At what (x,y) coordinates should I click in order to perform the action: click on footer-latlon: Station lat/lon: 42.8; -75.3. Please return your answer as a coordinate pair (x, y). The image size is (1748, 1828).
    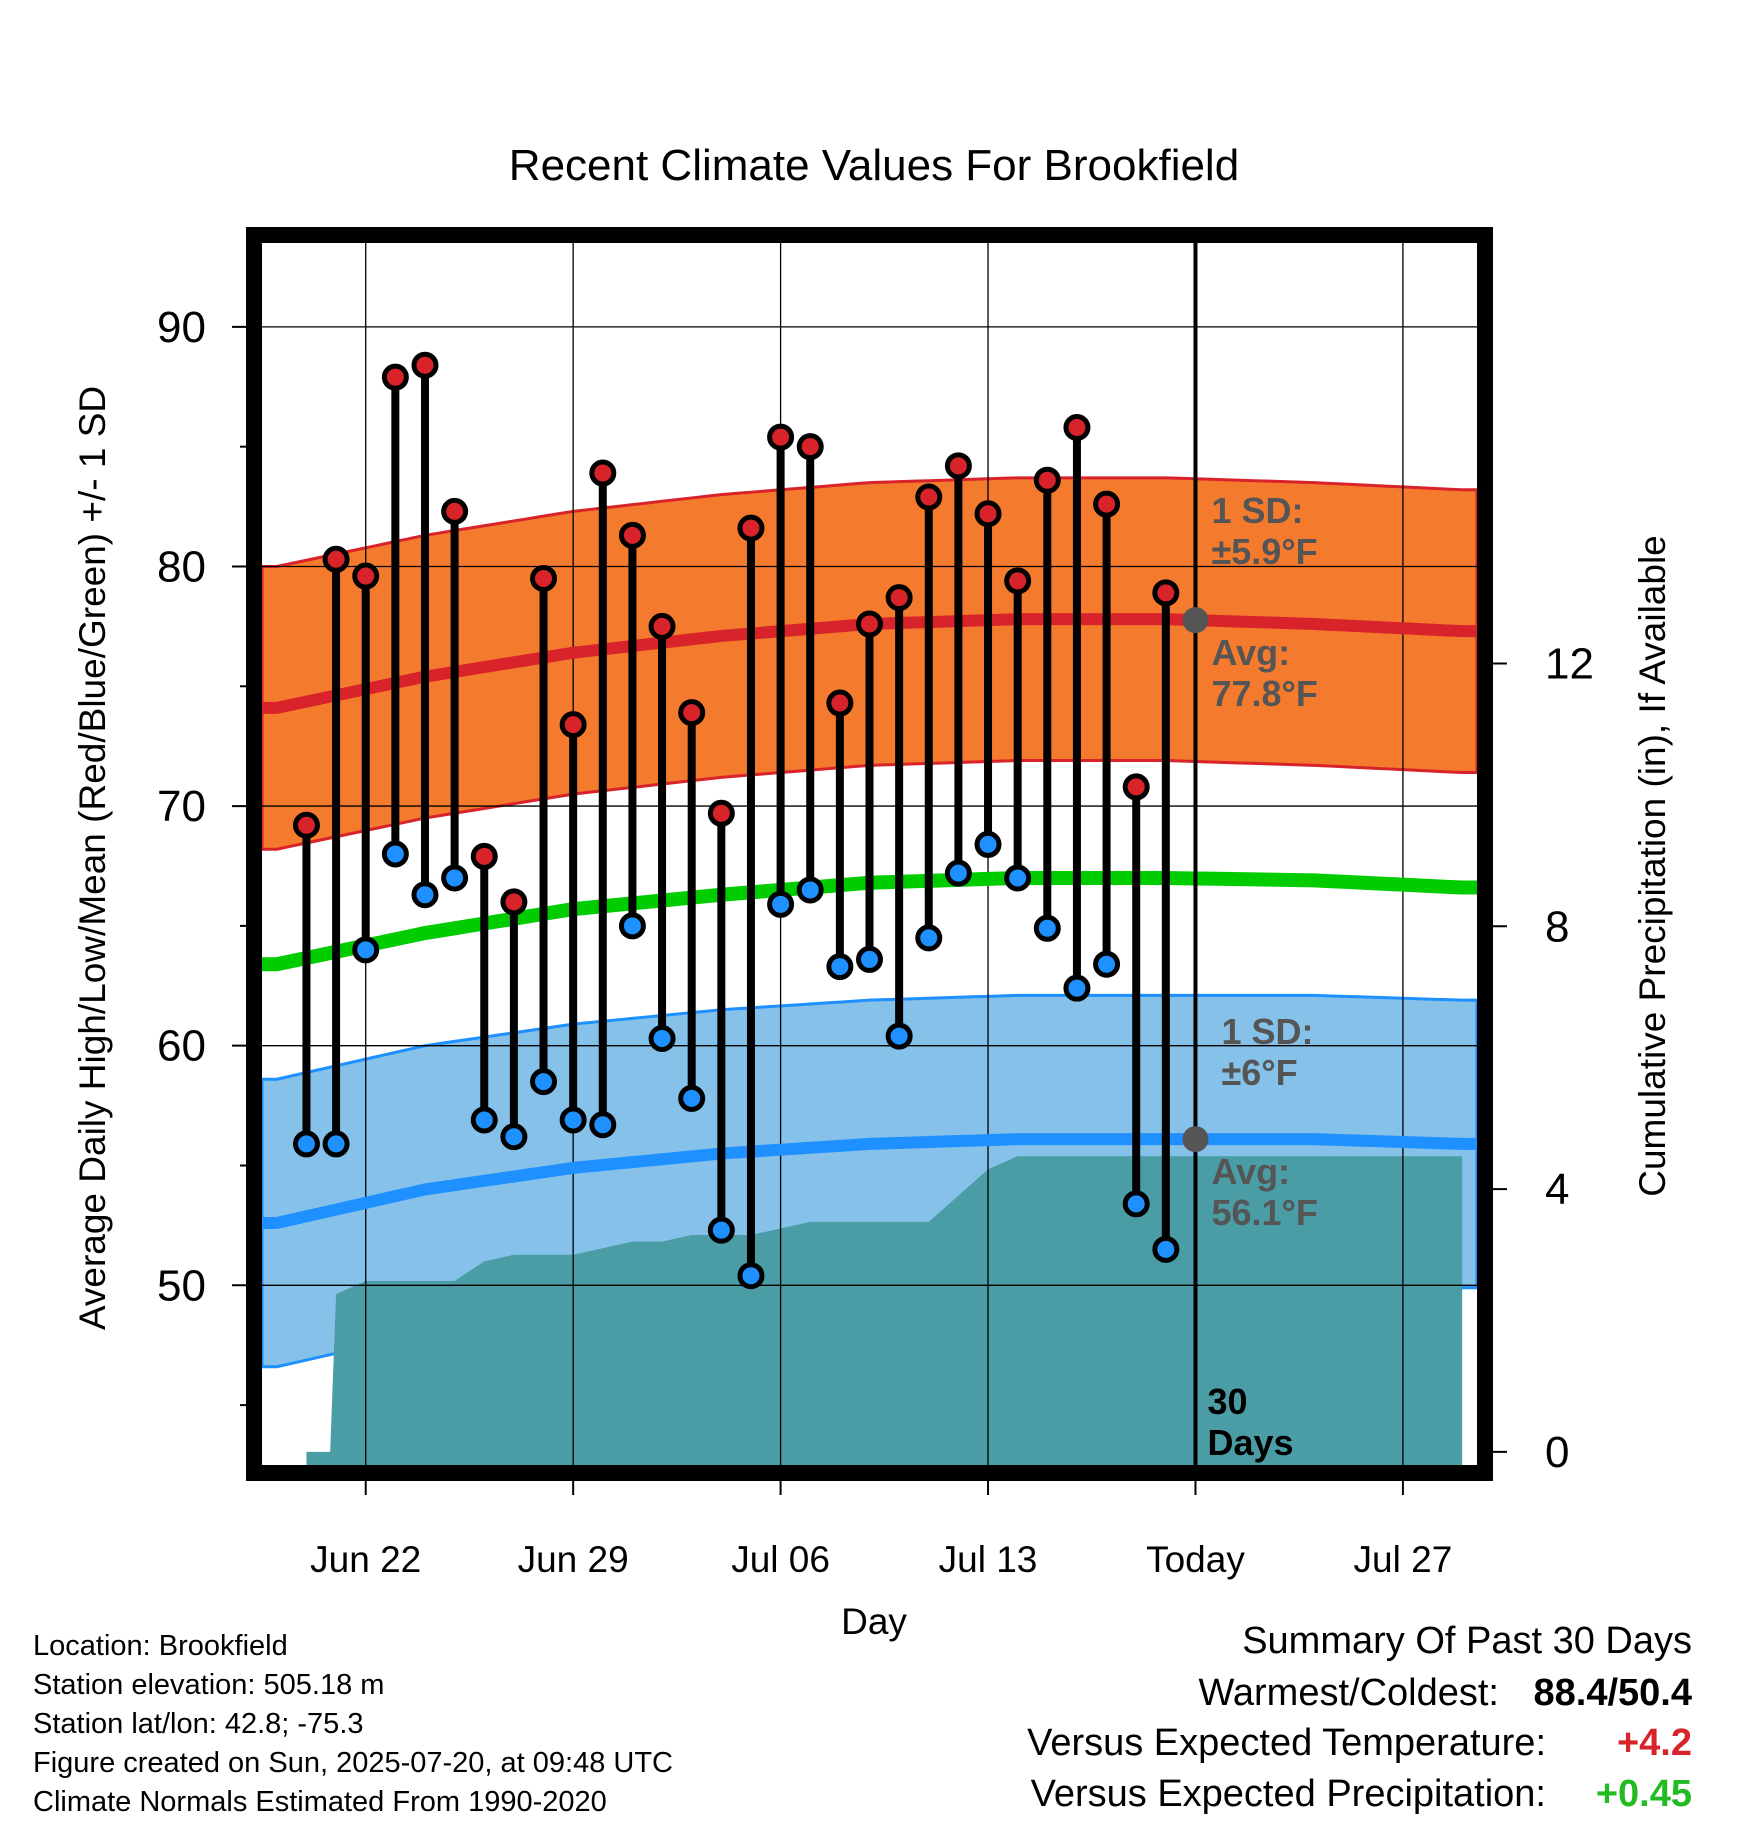
    Looking at the image, I should click on (198, 1724).